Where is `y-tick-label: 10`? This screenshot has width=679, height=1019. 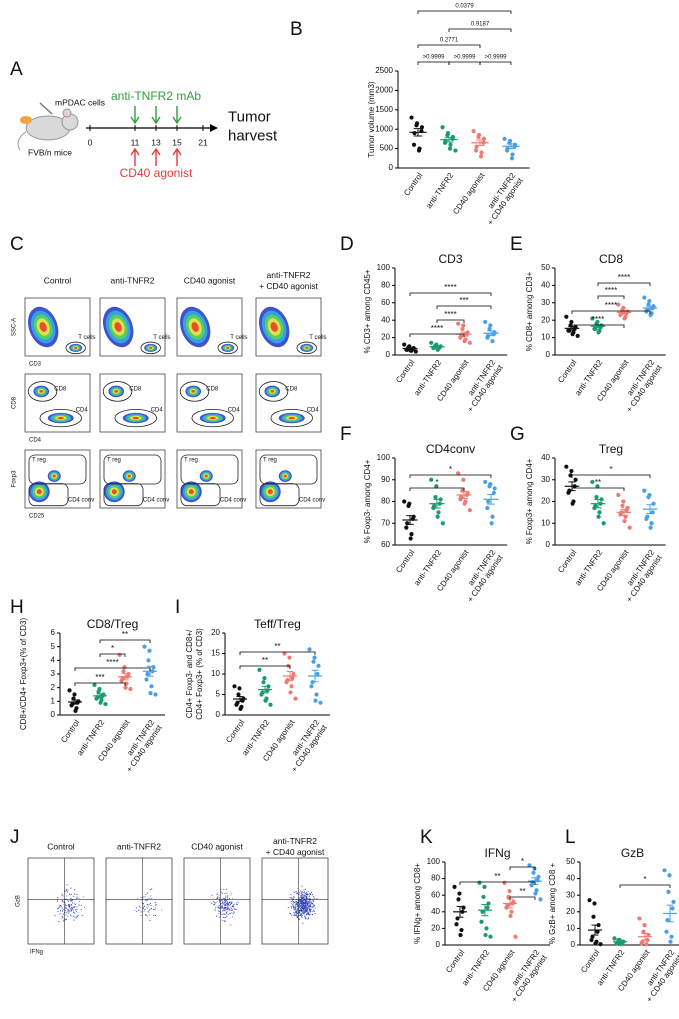
y-tick-label: 10 is located at coordinates (215, 673).